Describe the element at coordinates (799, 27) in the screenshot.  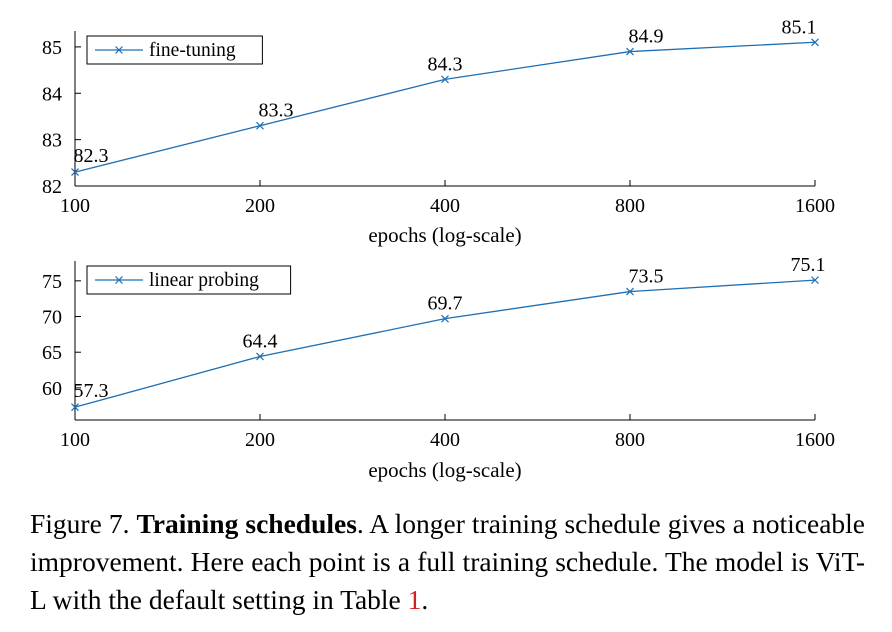
I see `data-label: 85.1` at that location.